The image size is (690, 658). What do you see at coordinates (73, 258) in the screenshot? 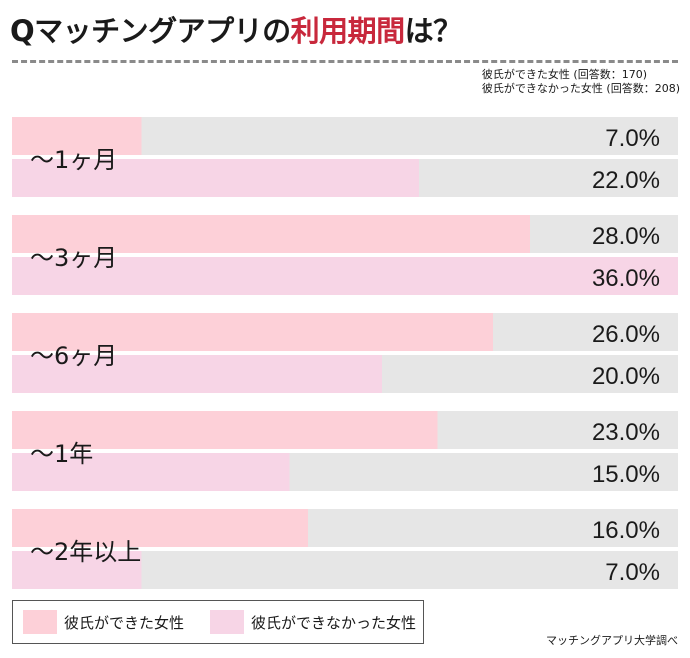
I see `category-label: ～3ヶ月` at bounding box center [73, 258].